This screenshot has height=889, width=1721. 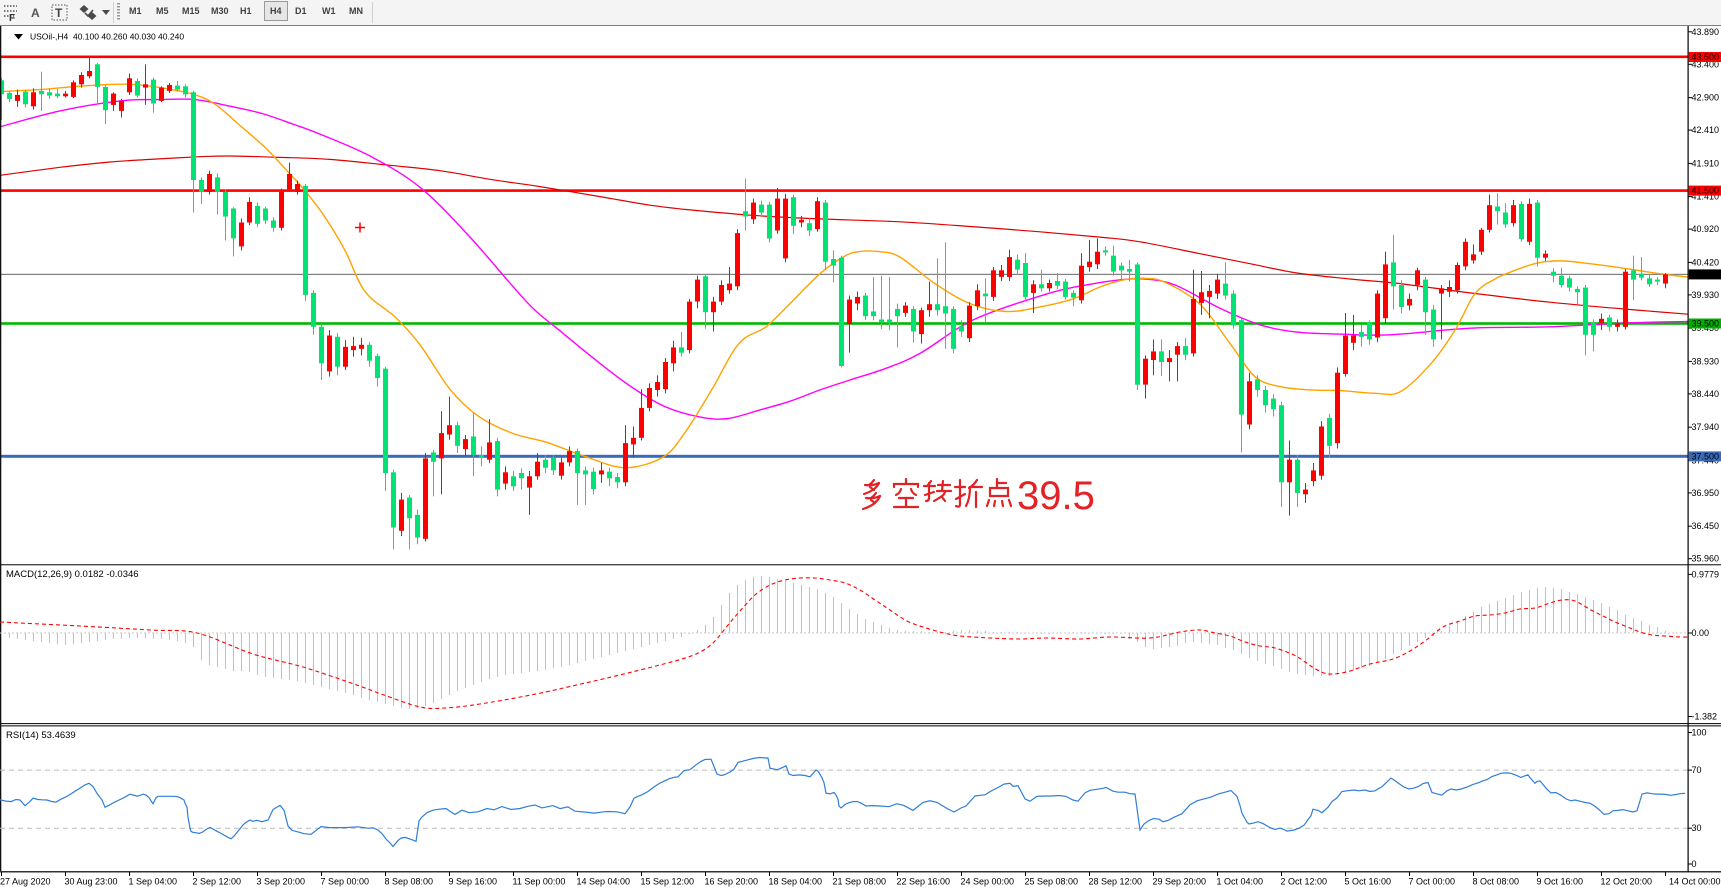 What do you see at coordinates (153, 882) in the screenshot?
I see `svg-text: 1 Sep 04:00` at bounding box center [153, 882].